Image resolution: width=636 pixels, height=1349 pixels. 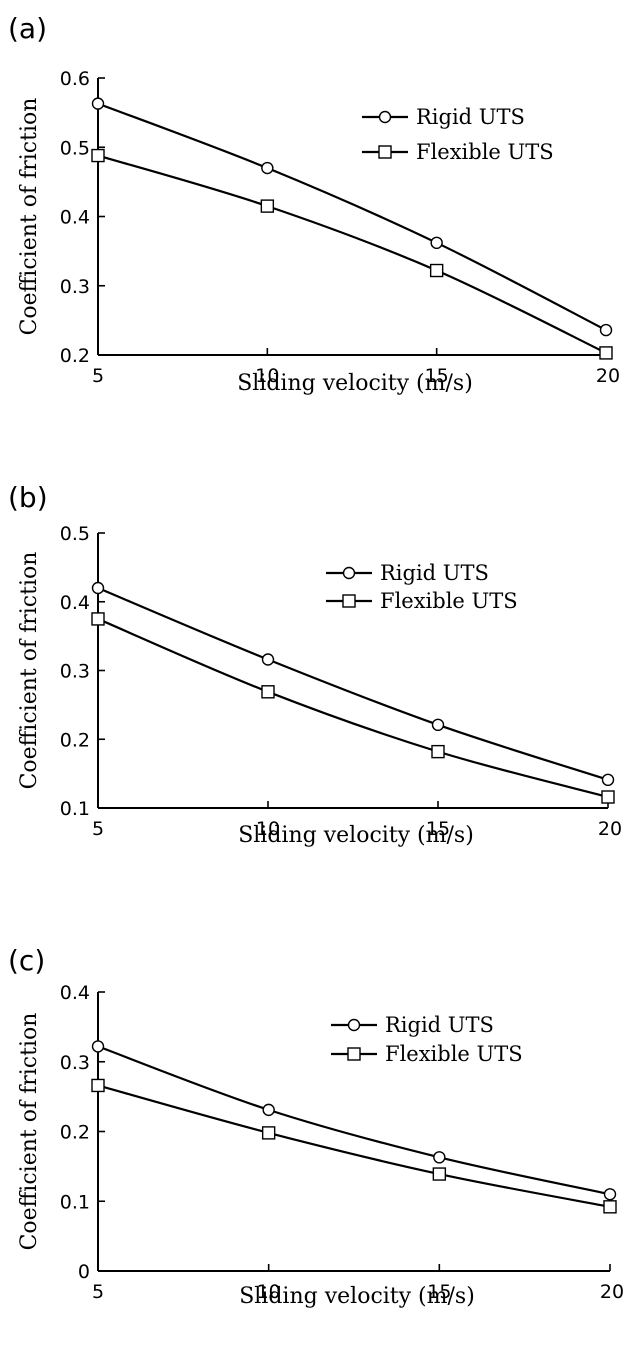 What do you see at coordinates (26, 960) in the screenshot?
I see `panel-label: (c)` at bounding box center [26, 960].